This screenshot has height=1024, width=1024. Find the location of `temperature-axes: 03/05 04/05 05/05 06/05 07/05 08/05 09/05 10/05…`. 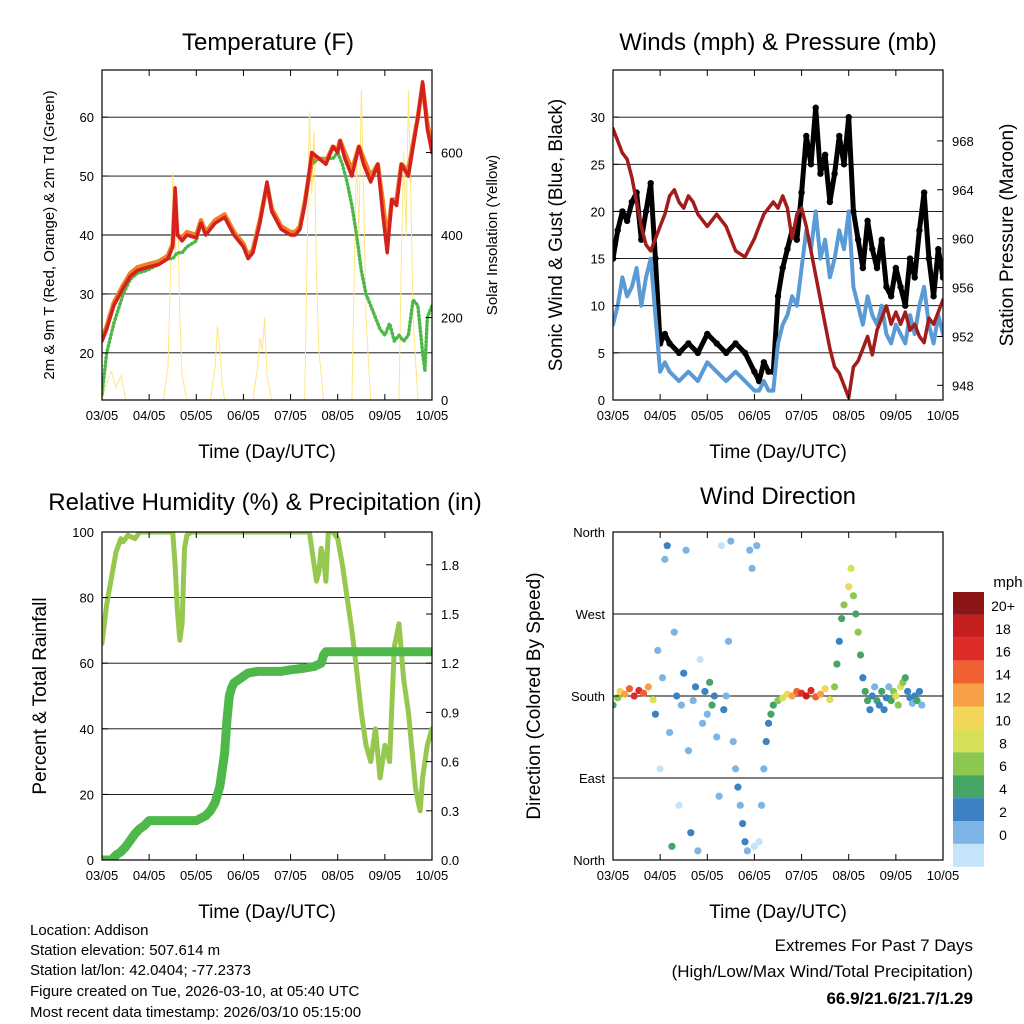

temperature-axes: 03/05 04/05 05/05 06/05 07/05 08/05 09/05 10/05… is located at coordinates (271, 246).